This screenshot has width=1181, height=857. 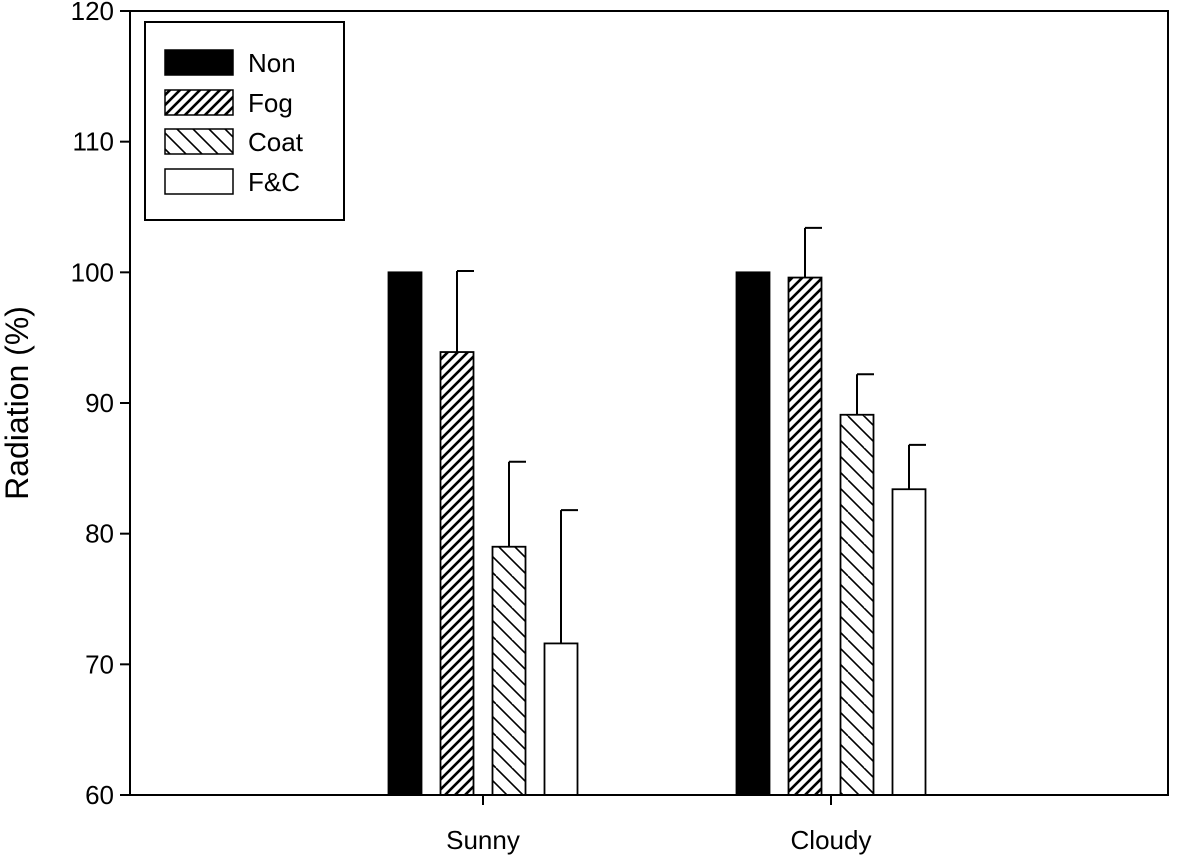 What do you see at coordinates (92, 13) in the screenshot?
I see `y-tick-label: 120` at bounding box center [92, 13].